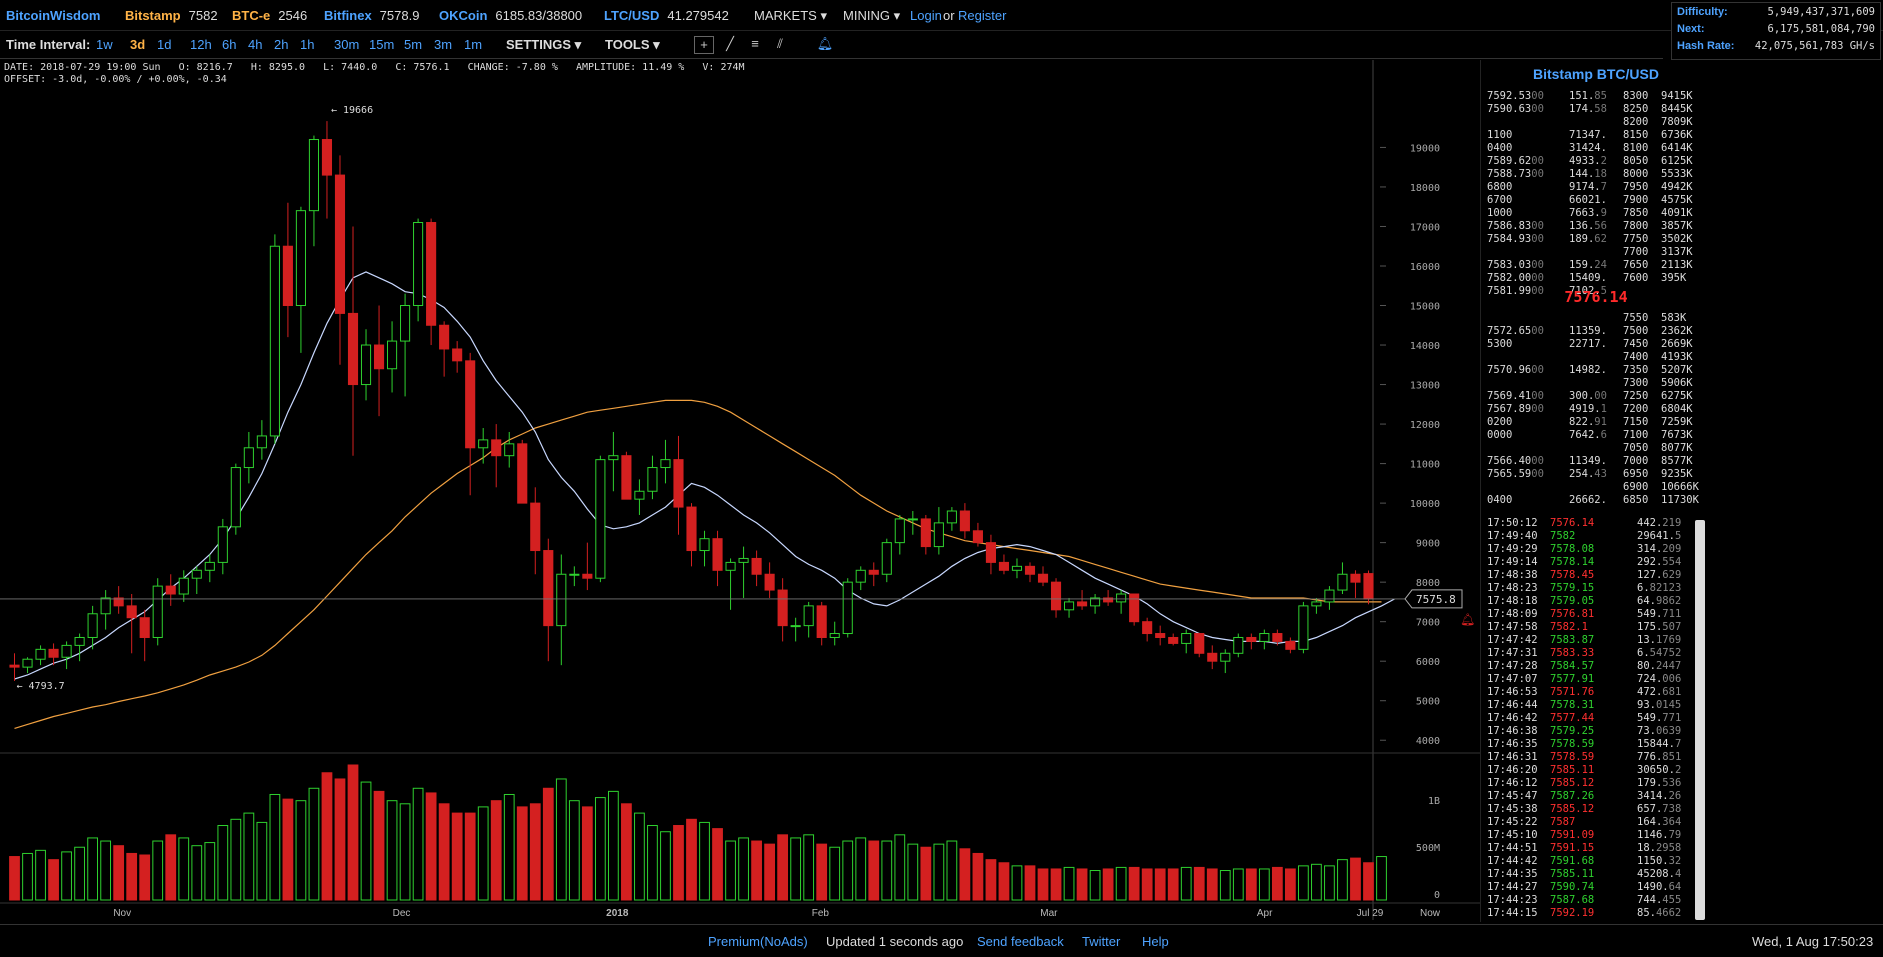 This screenshot has height=957, width=1883. I want to click on bid-row: 6900 10666K, so click(1596, 487).